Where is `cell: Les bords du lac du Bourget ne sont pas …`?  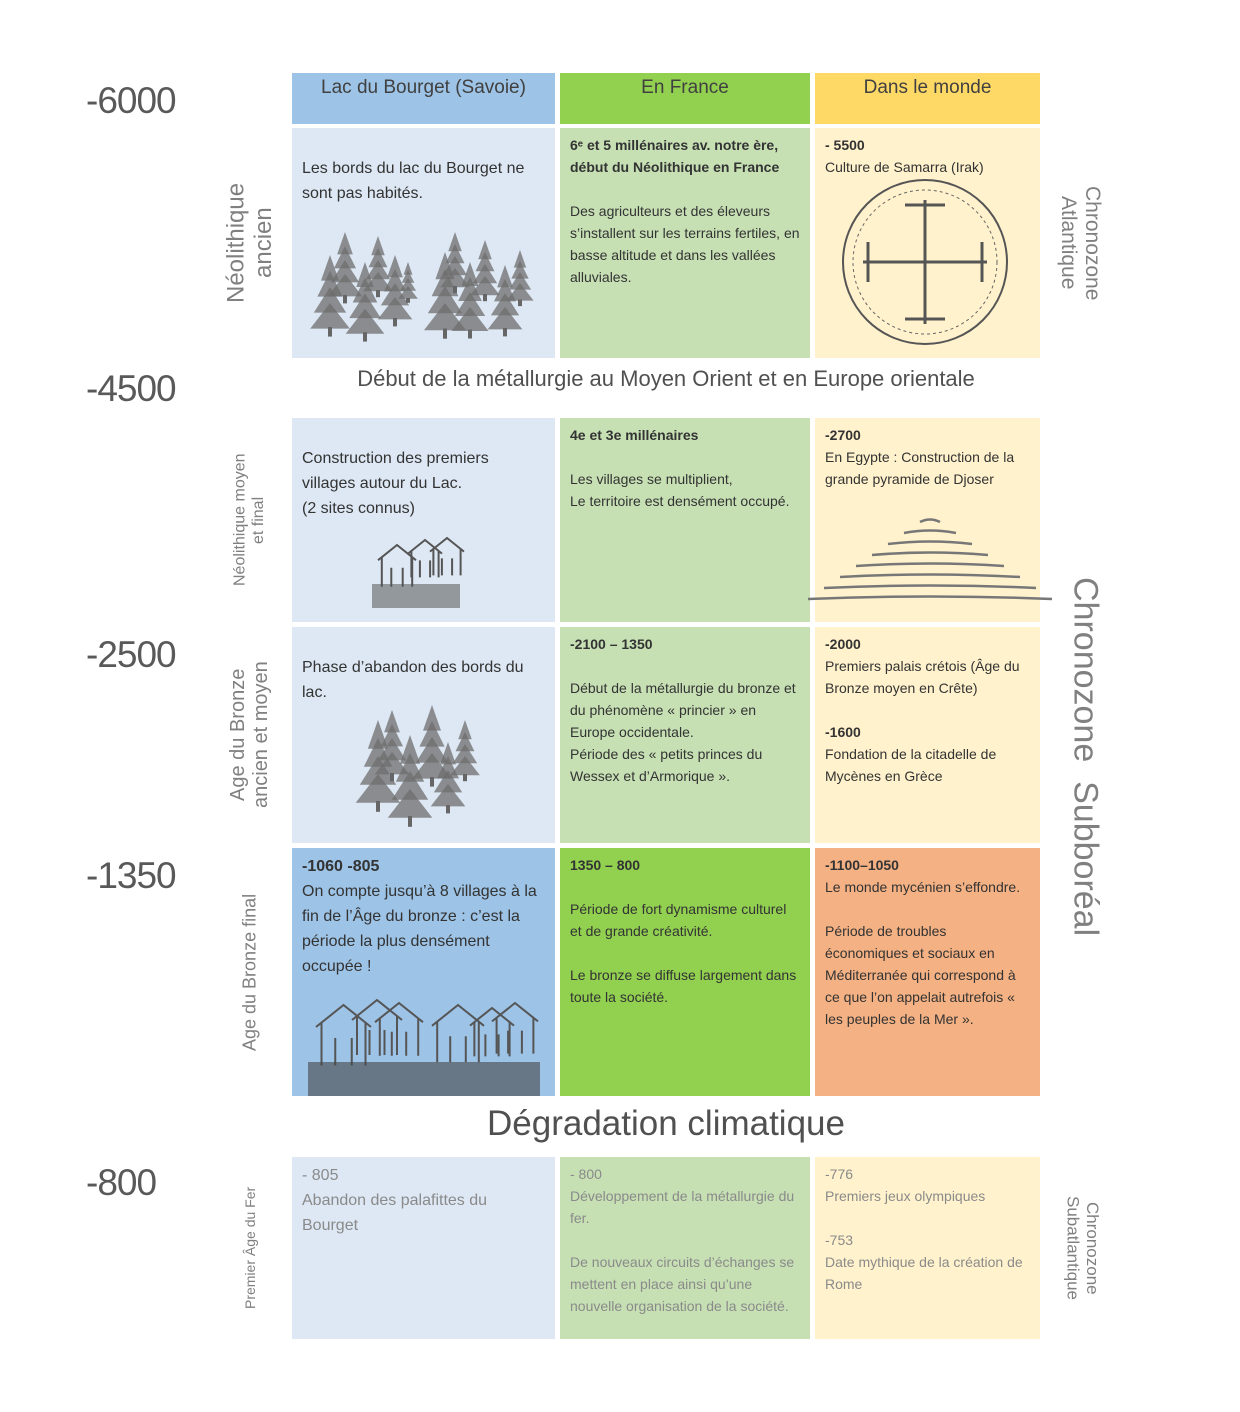
cell: Les bords du lac du Bourget ne sont pas … is located at coordinates (423, 243).